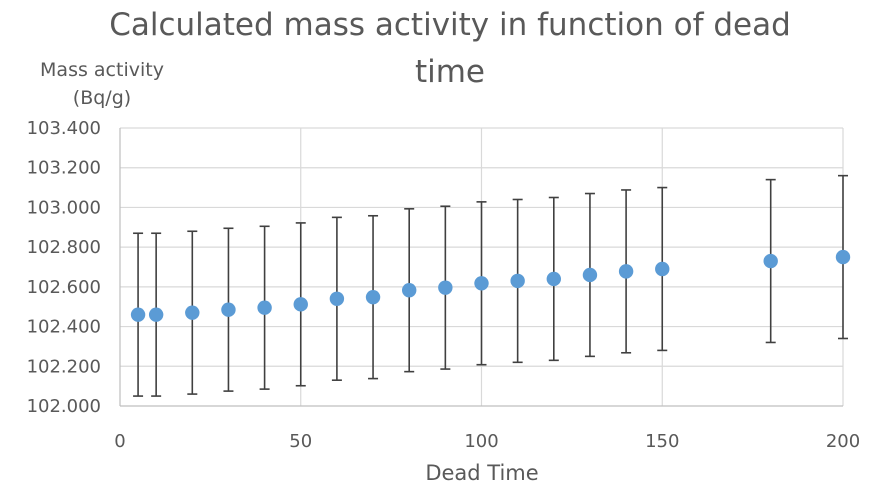 This screenshot has width=884, height=485. I want to click on chart-title-line-2: time, so click(450, 72).